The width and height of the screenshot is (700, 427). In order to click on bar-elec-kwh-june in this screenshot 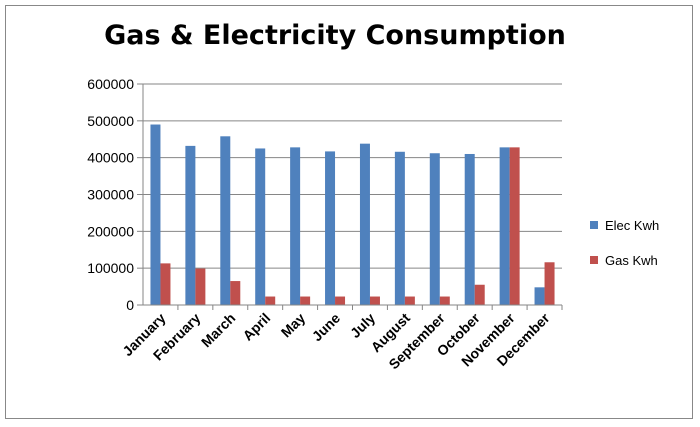, I will do `click(330, 228)`.